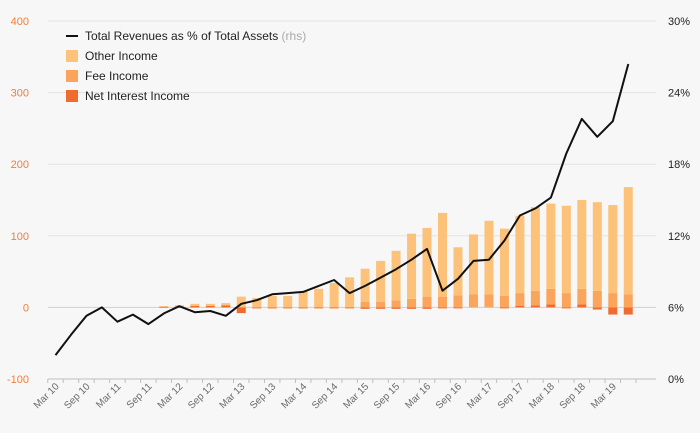  I want to click on x-tick-label: Mar 15, so click(356, 396).